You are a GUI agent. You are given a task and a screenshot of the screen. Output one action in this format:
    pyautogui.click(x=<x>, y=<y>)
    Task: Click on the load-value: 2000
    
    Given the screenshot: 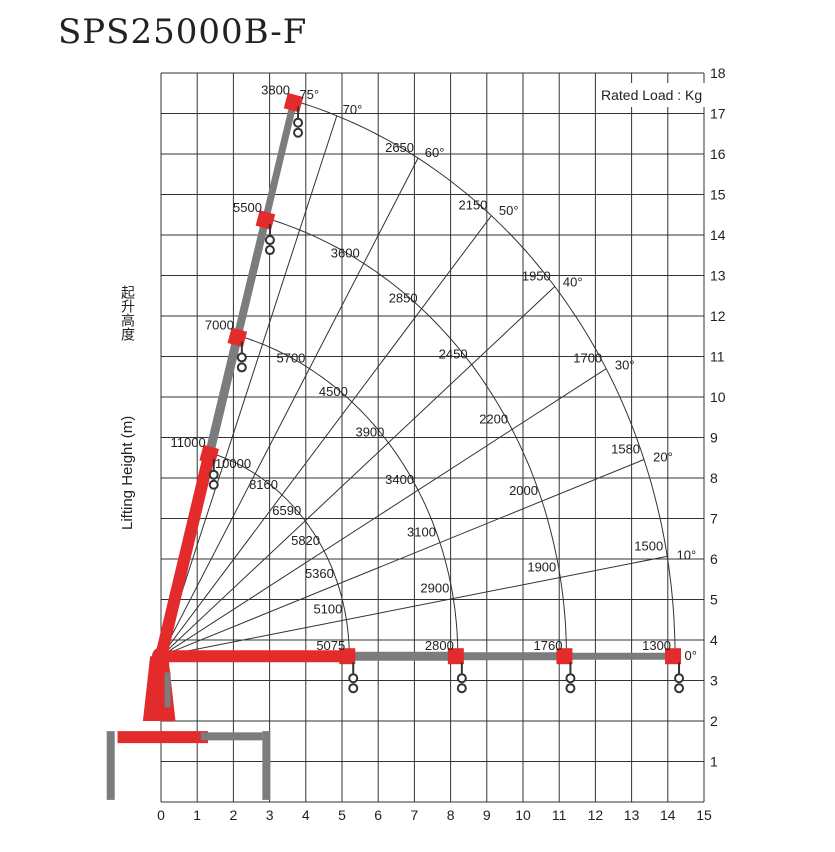 What is the action you would take?
    pyautogui.click(x=523, y=490)
    